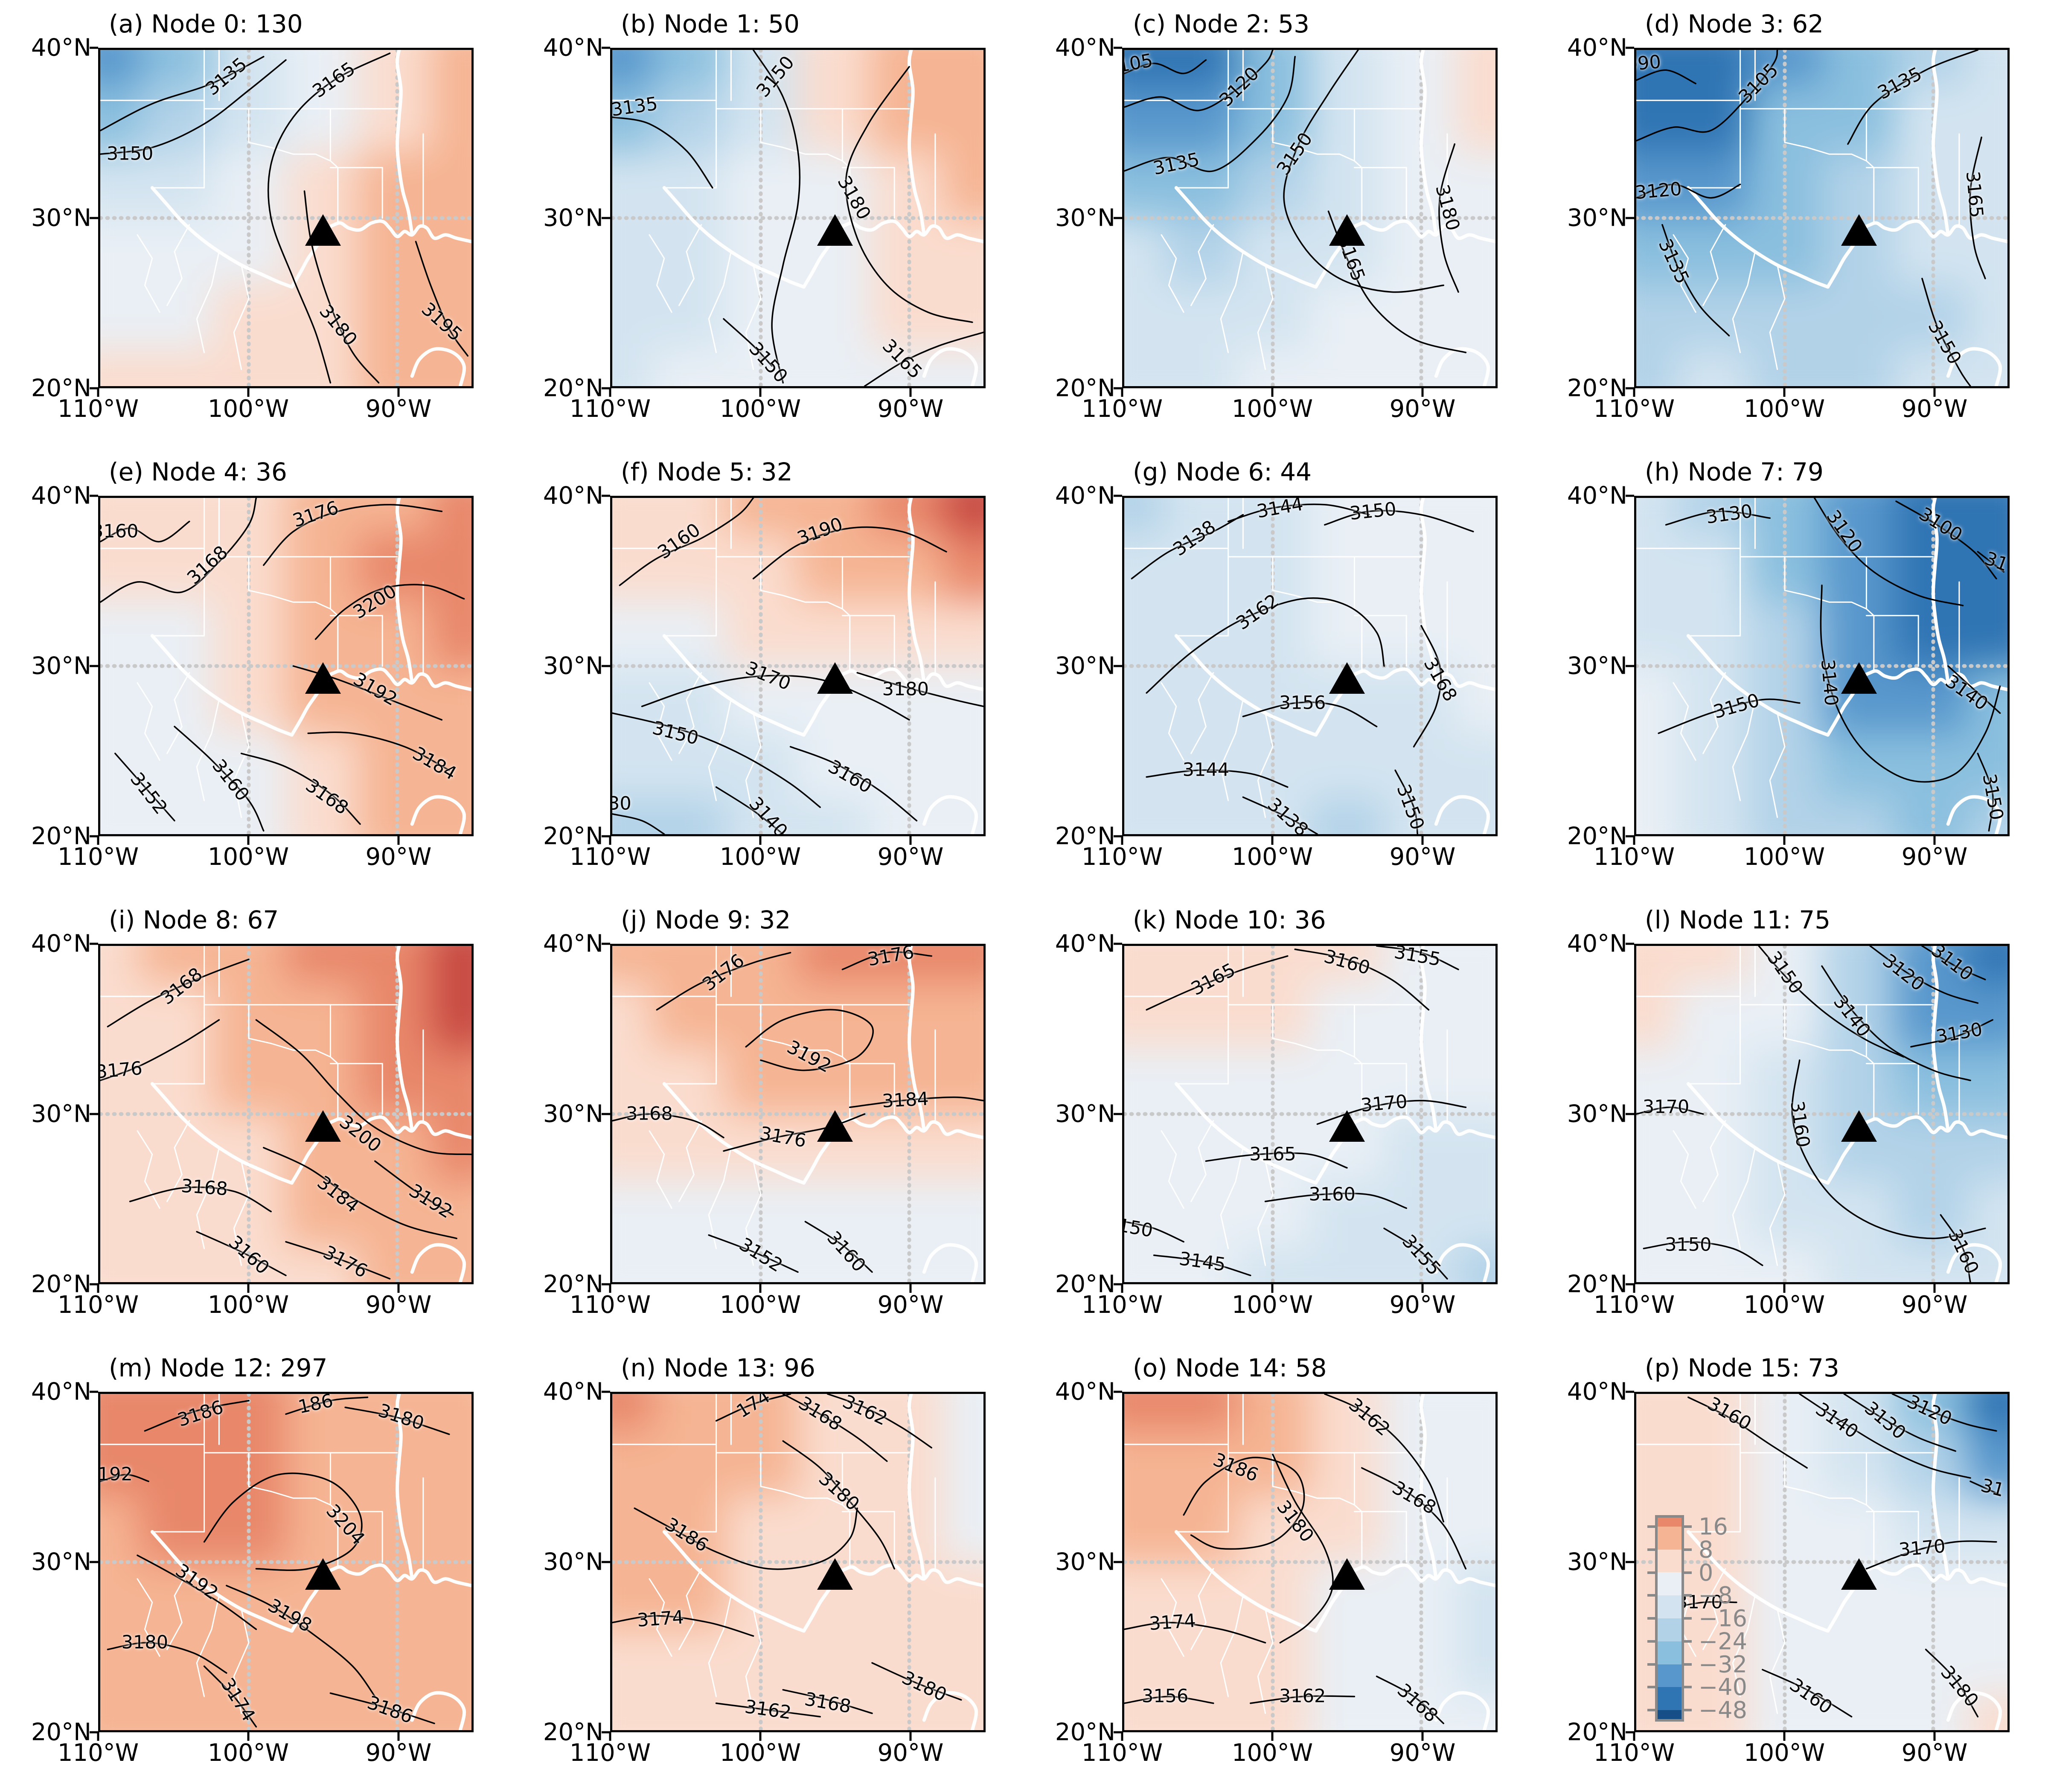 The height and width of the screenshot is (1792, 2048). I want to click on x-tick-label-110w: 110°W, so click(610, 1753).